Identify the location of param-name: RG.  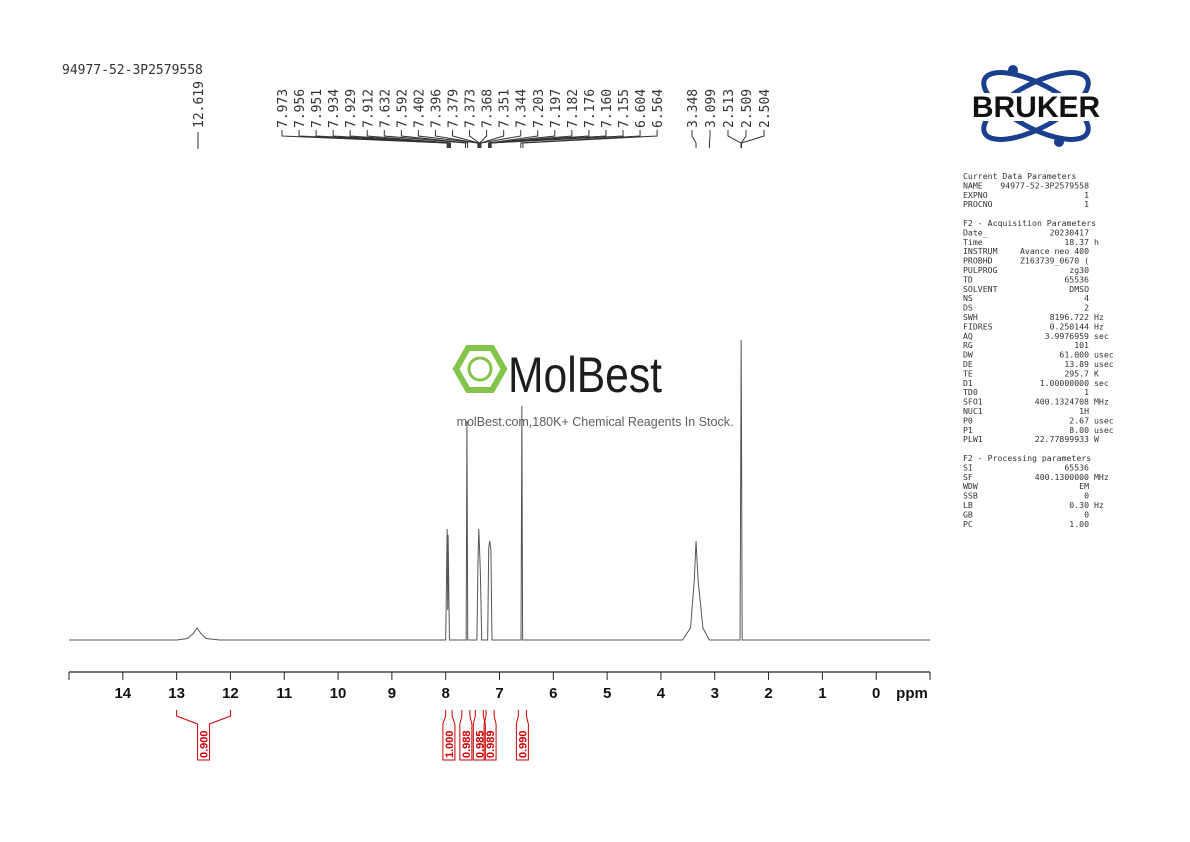
(968, 345).